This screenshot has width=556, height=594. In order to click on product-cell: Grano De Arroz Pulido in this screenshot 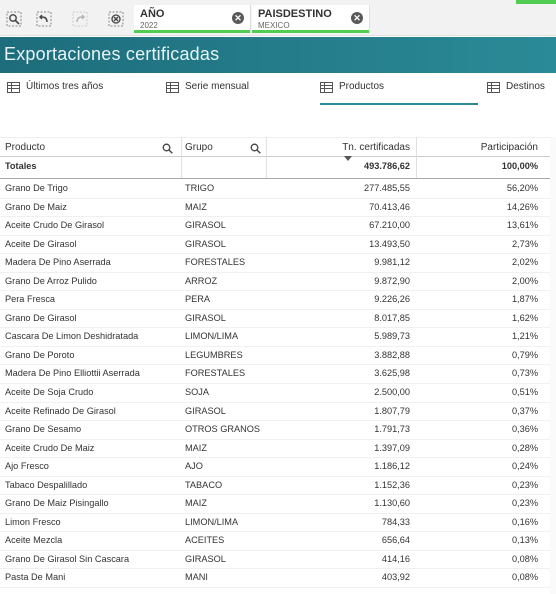, I will do `click(51, 280)`.